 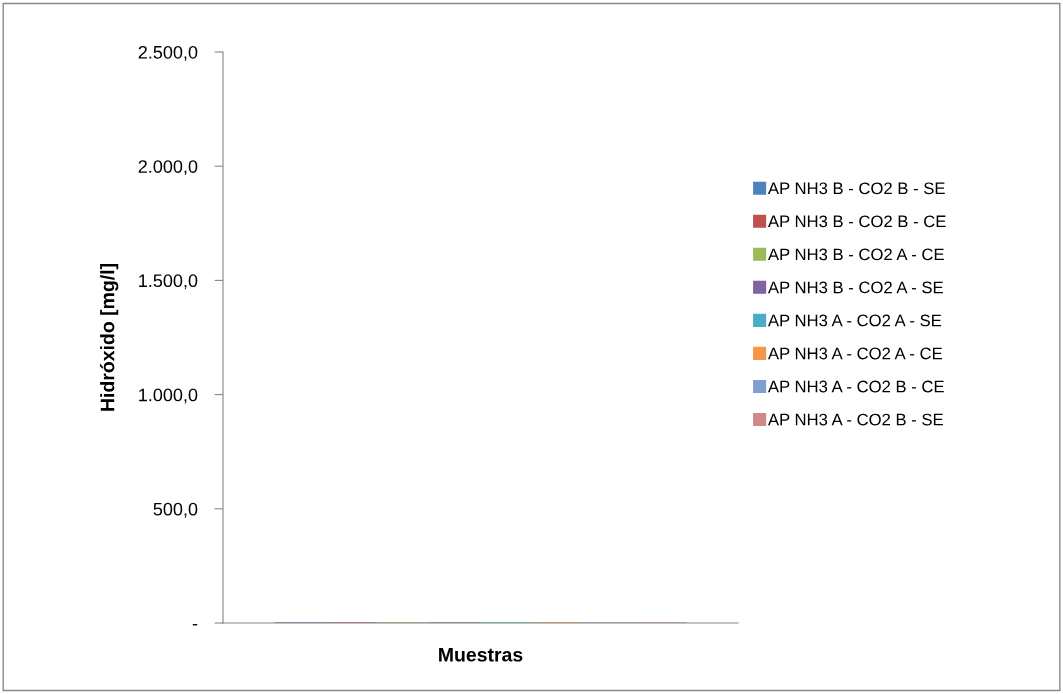 What do you see at coordinates (855, 254) in the screenshot?
I see `legend-label: AP NH3 B - CO2 A - CE` at bounding box center [855, 254].